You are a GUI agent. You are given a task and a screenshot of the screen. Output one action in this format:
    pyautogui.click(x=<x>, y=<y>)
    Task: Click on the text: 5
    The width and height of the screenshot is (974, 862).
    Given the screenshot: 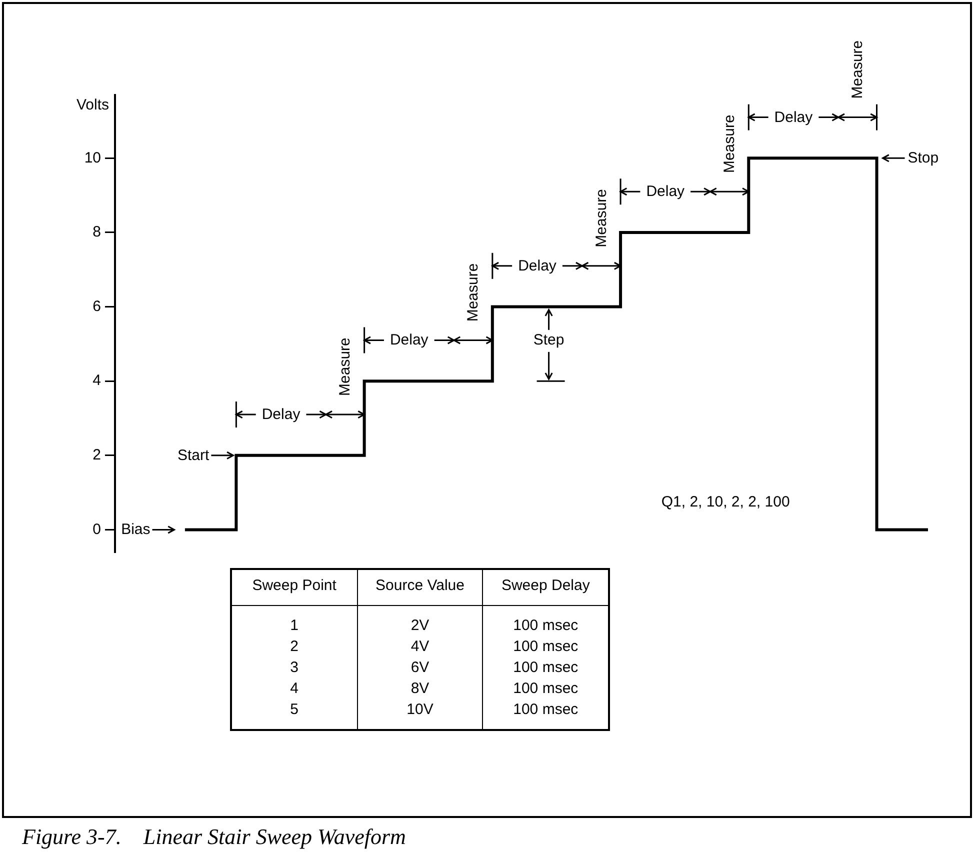 What is the action you would take?
    pyautogui.click(x=294, y=714)
    